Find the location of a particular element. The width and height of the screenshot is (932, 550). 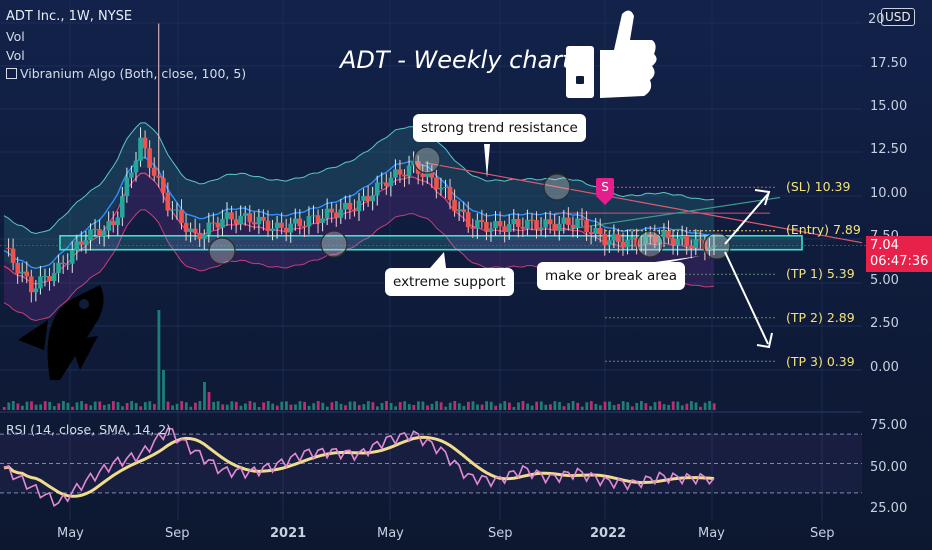

support-zone is located at coordinates (433, 243).